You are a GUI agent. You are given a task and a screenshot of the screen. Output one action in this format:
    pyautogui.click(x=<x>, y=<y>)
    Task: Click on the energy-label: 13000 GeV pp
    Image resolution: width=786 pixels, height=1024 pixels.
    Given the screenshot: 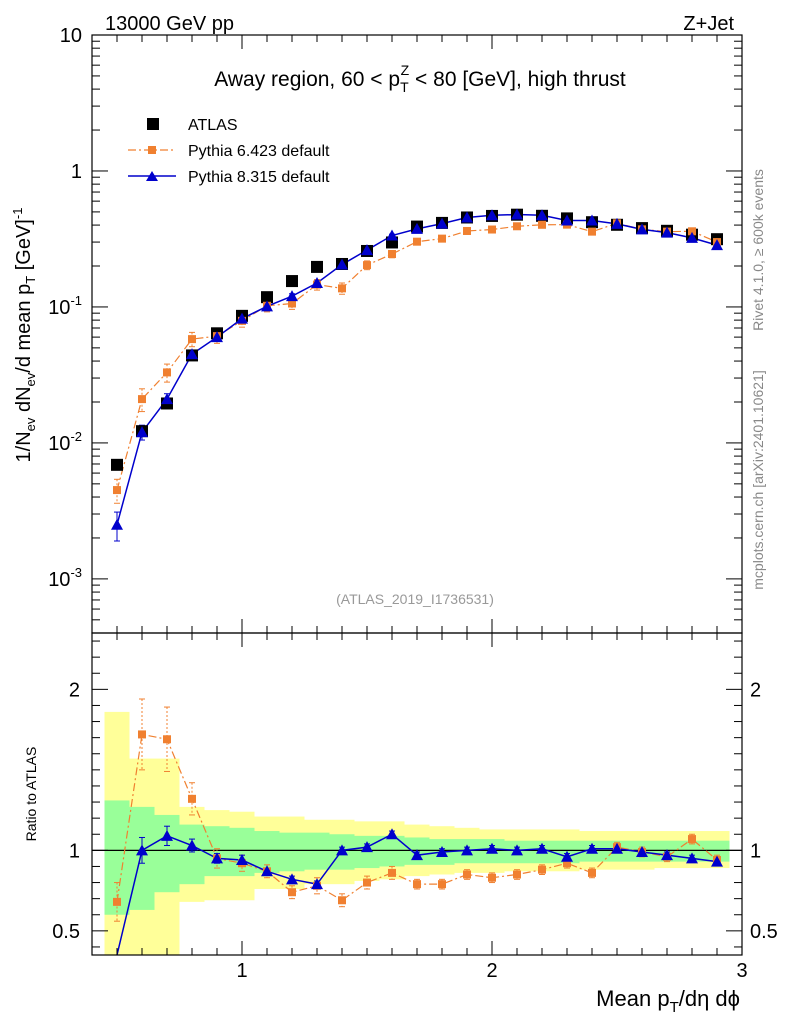 What is the action you would take?
    pyautogui.click(x=169, y=24)
    